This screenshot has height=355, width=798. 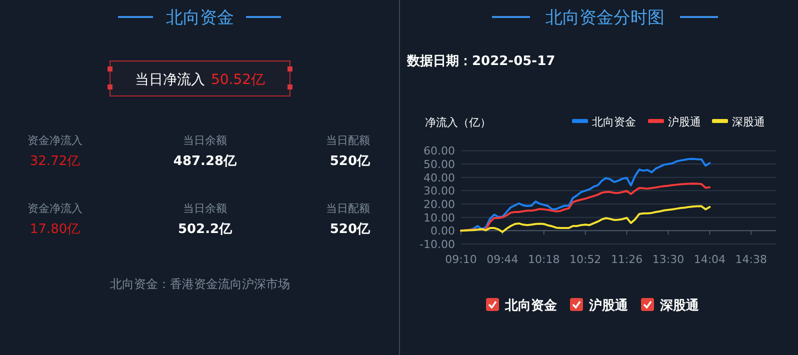 What do you see at coordinates (608, 306) in the screenshot?
I see `text: 沪股通` at bounding box center [608, 306].